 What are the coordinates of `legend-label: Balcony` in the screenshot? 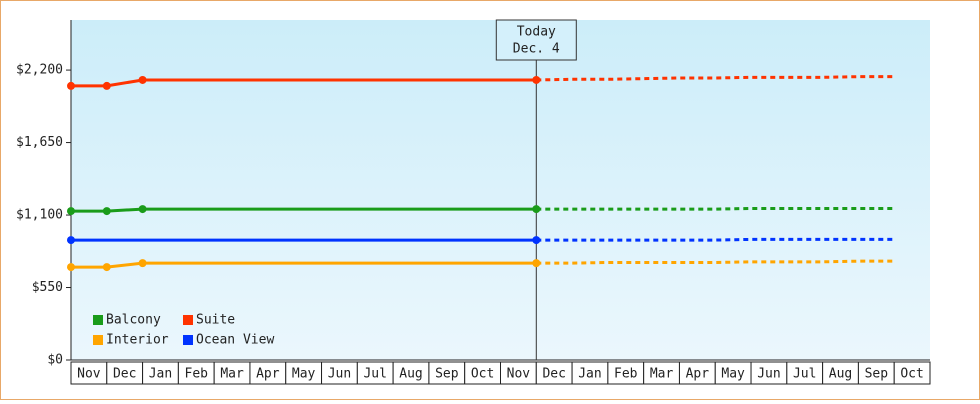 It's located at (133, 320).